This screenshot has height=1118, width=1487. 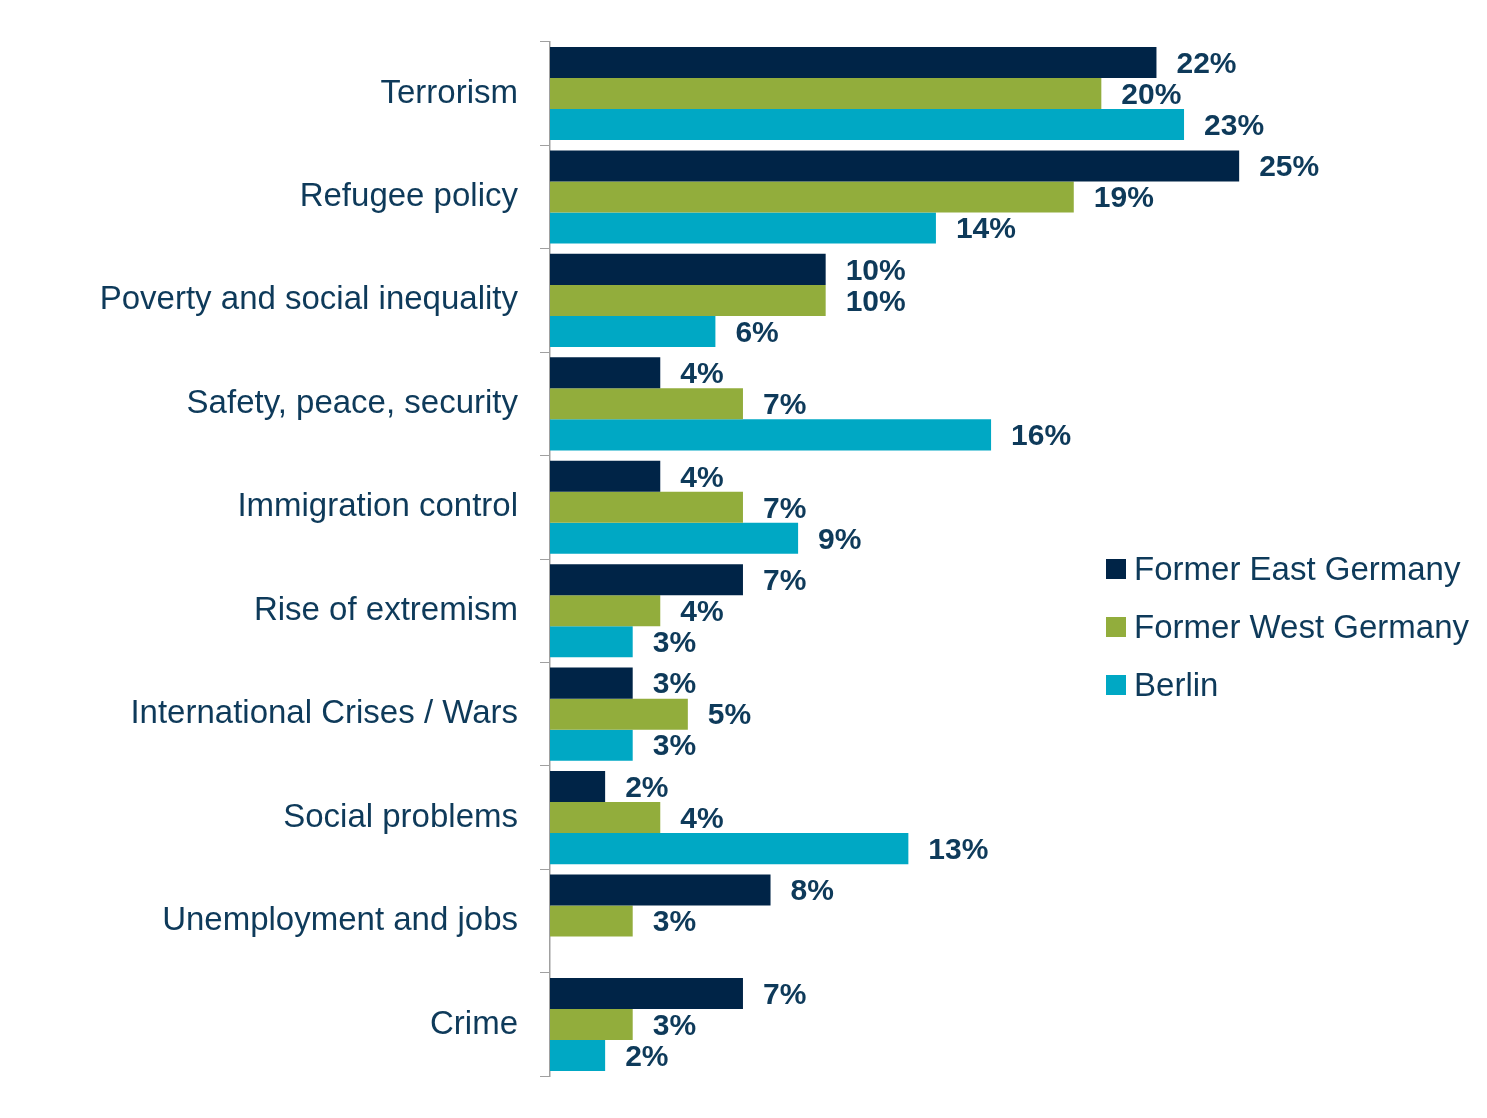 I want to click on y-tick-label: Poverty and social inequality, so click(x=309, y=298).